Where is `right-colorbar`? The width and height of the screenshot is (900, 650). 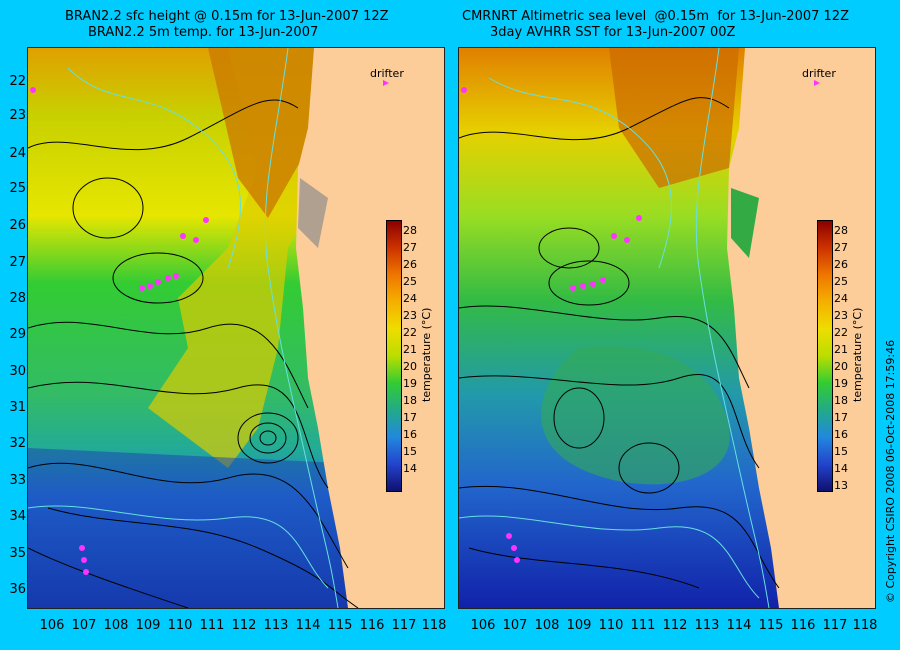 right-colorbar is located at coordinates (825, 356).